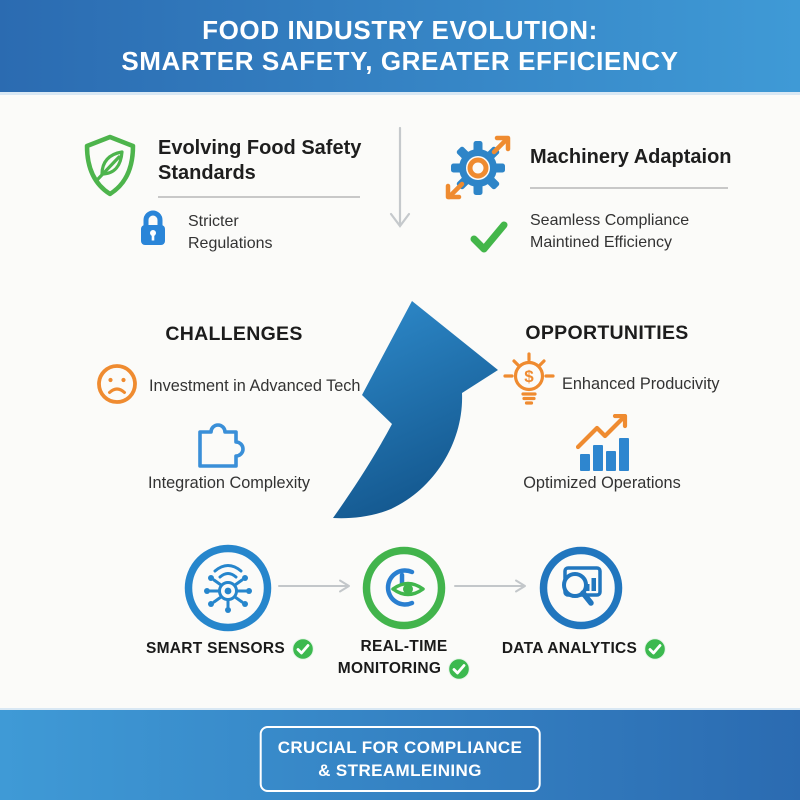  What do you see at coordinates (629, 188) in the screenshot?
I see `machinery-divider` at bounding box center [629, 188].